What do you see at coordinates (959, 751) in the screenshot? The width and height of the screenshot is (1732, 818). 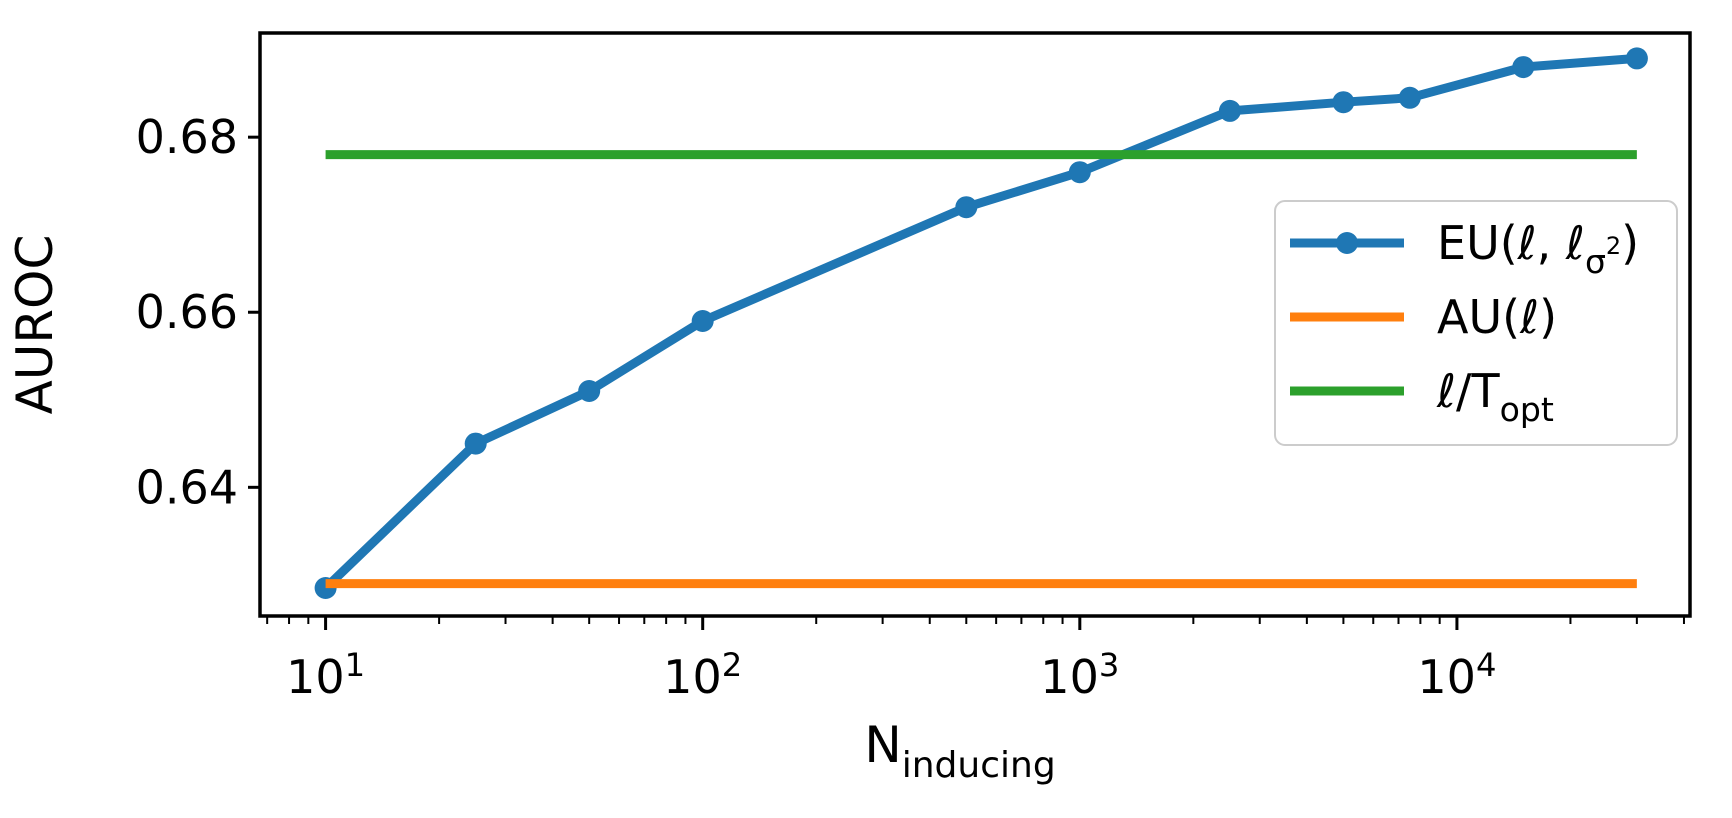 I see `x-axis-label: Ninducing` at bounding box center [959, 751].